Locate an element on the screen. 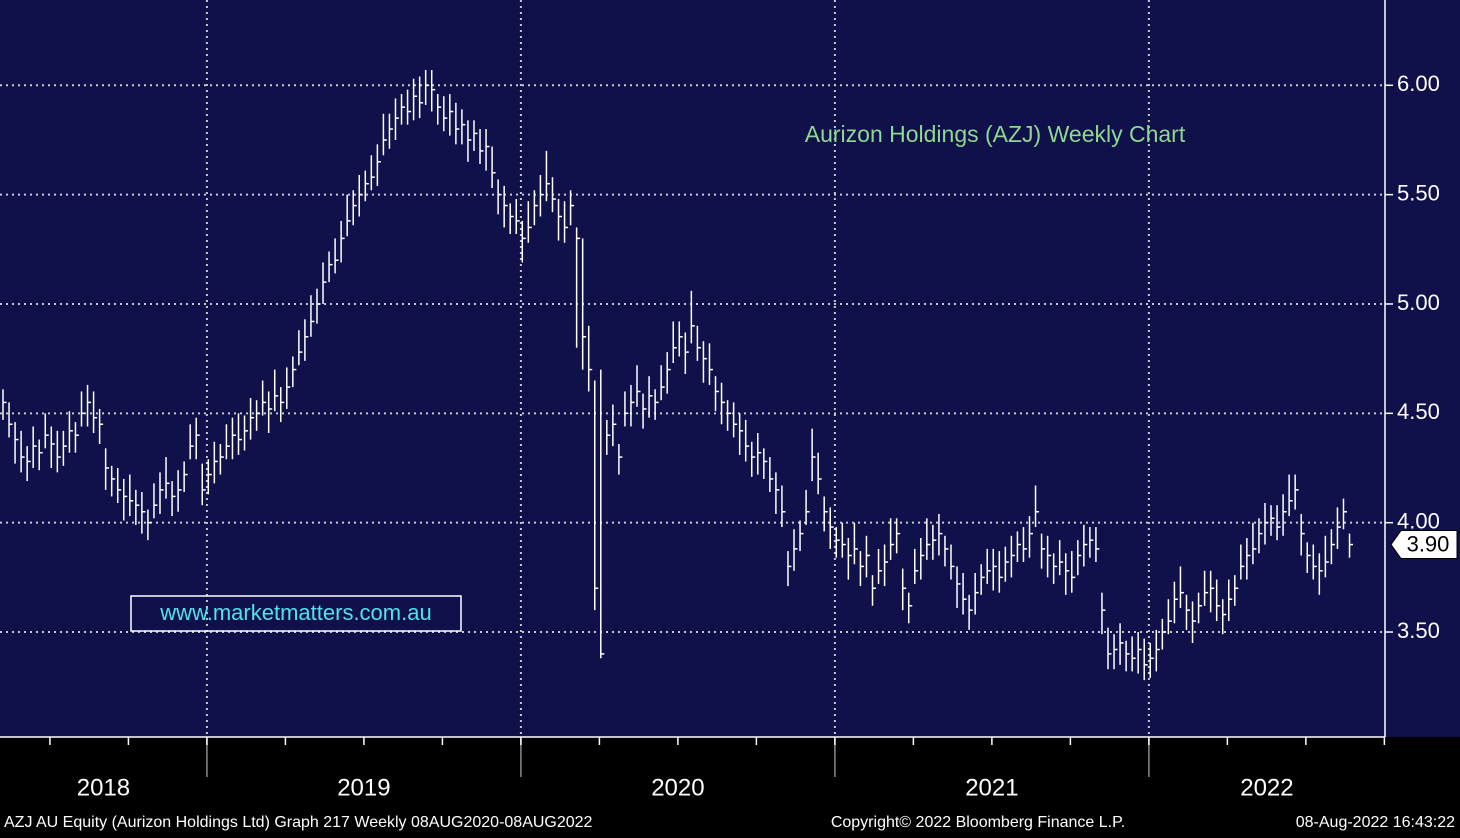 The width and height of the screenshot is (1460, 838). y-tick-label: 4.50 is located at coordinates (1418, 411).